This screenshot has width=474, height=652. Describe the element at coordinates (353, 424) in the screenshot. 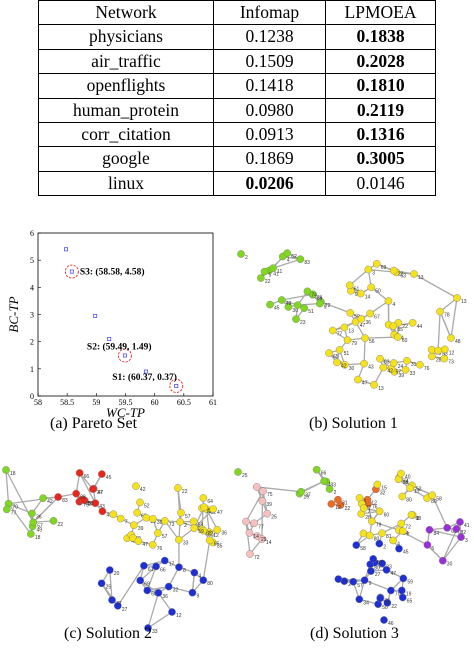

I see `caption-b: (b) Solution 1` at that location.